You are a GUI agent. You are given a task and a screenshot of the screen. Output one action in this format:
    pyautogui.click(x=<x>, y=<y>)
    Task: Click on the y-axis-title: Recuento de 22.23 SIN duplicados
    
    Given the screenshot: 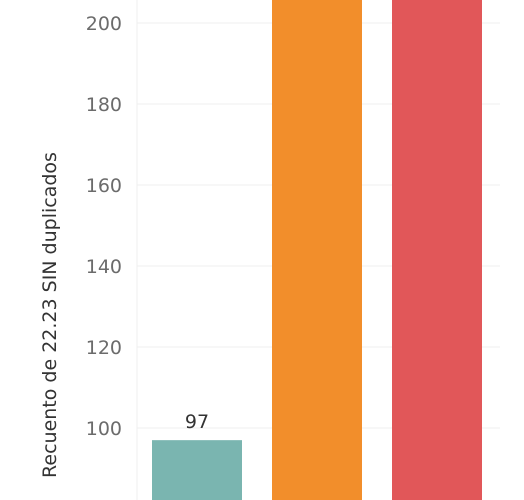 What is the action you would take?
    pyautogui.click(x=50, y=315)
    